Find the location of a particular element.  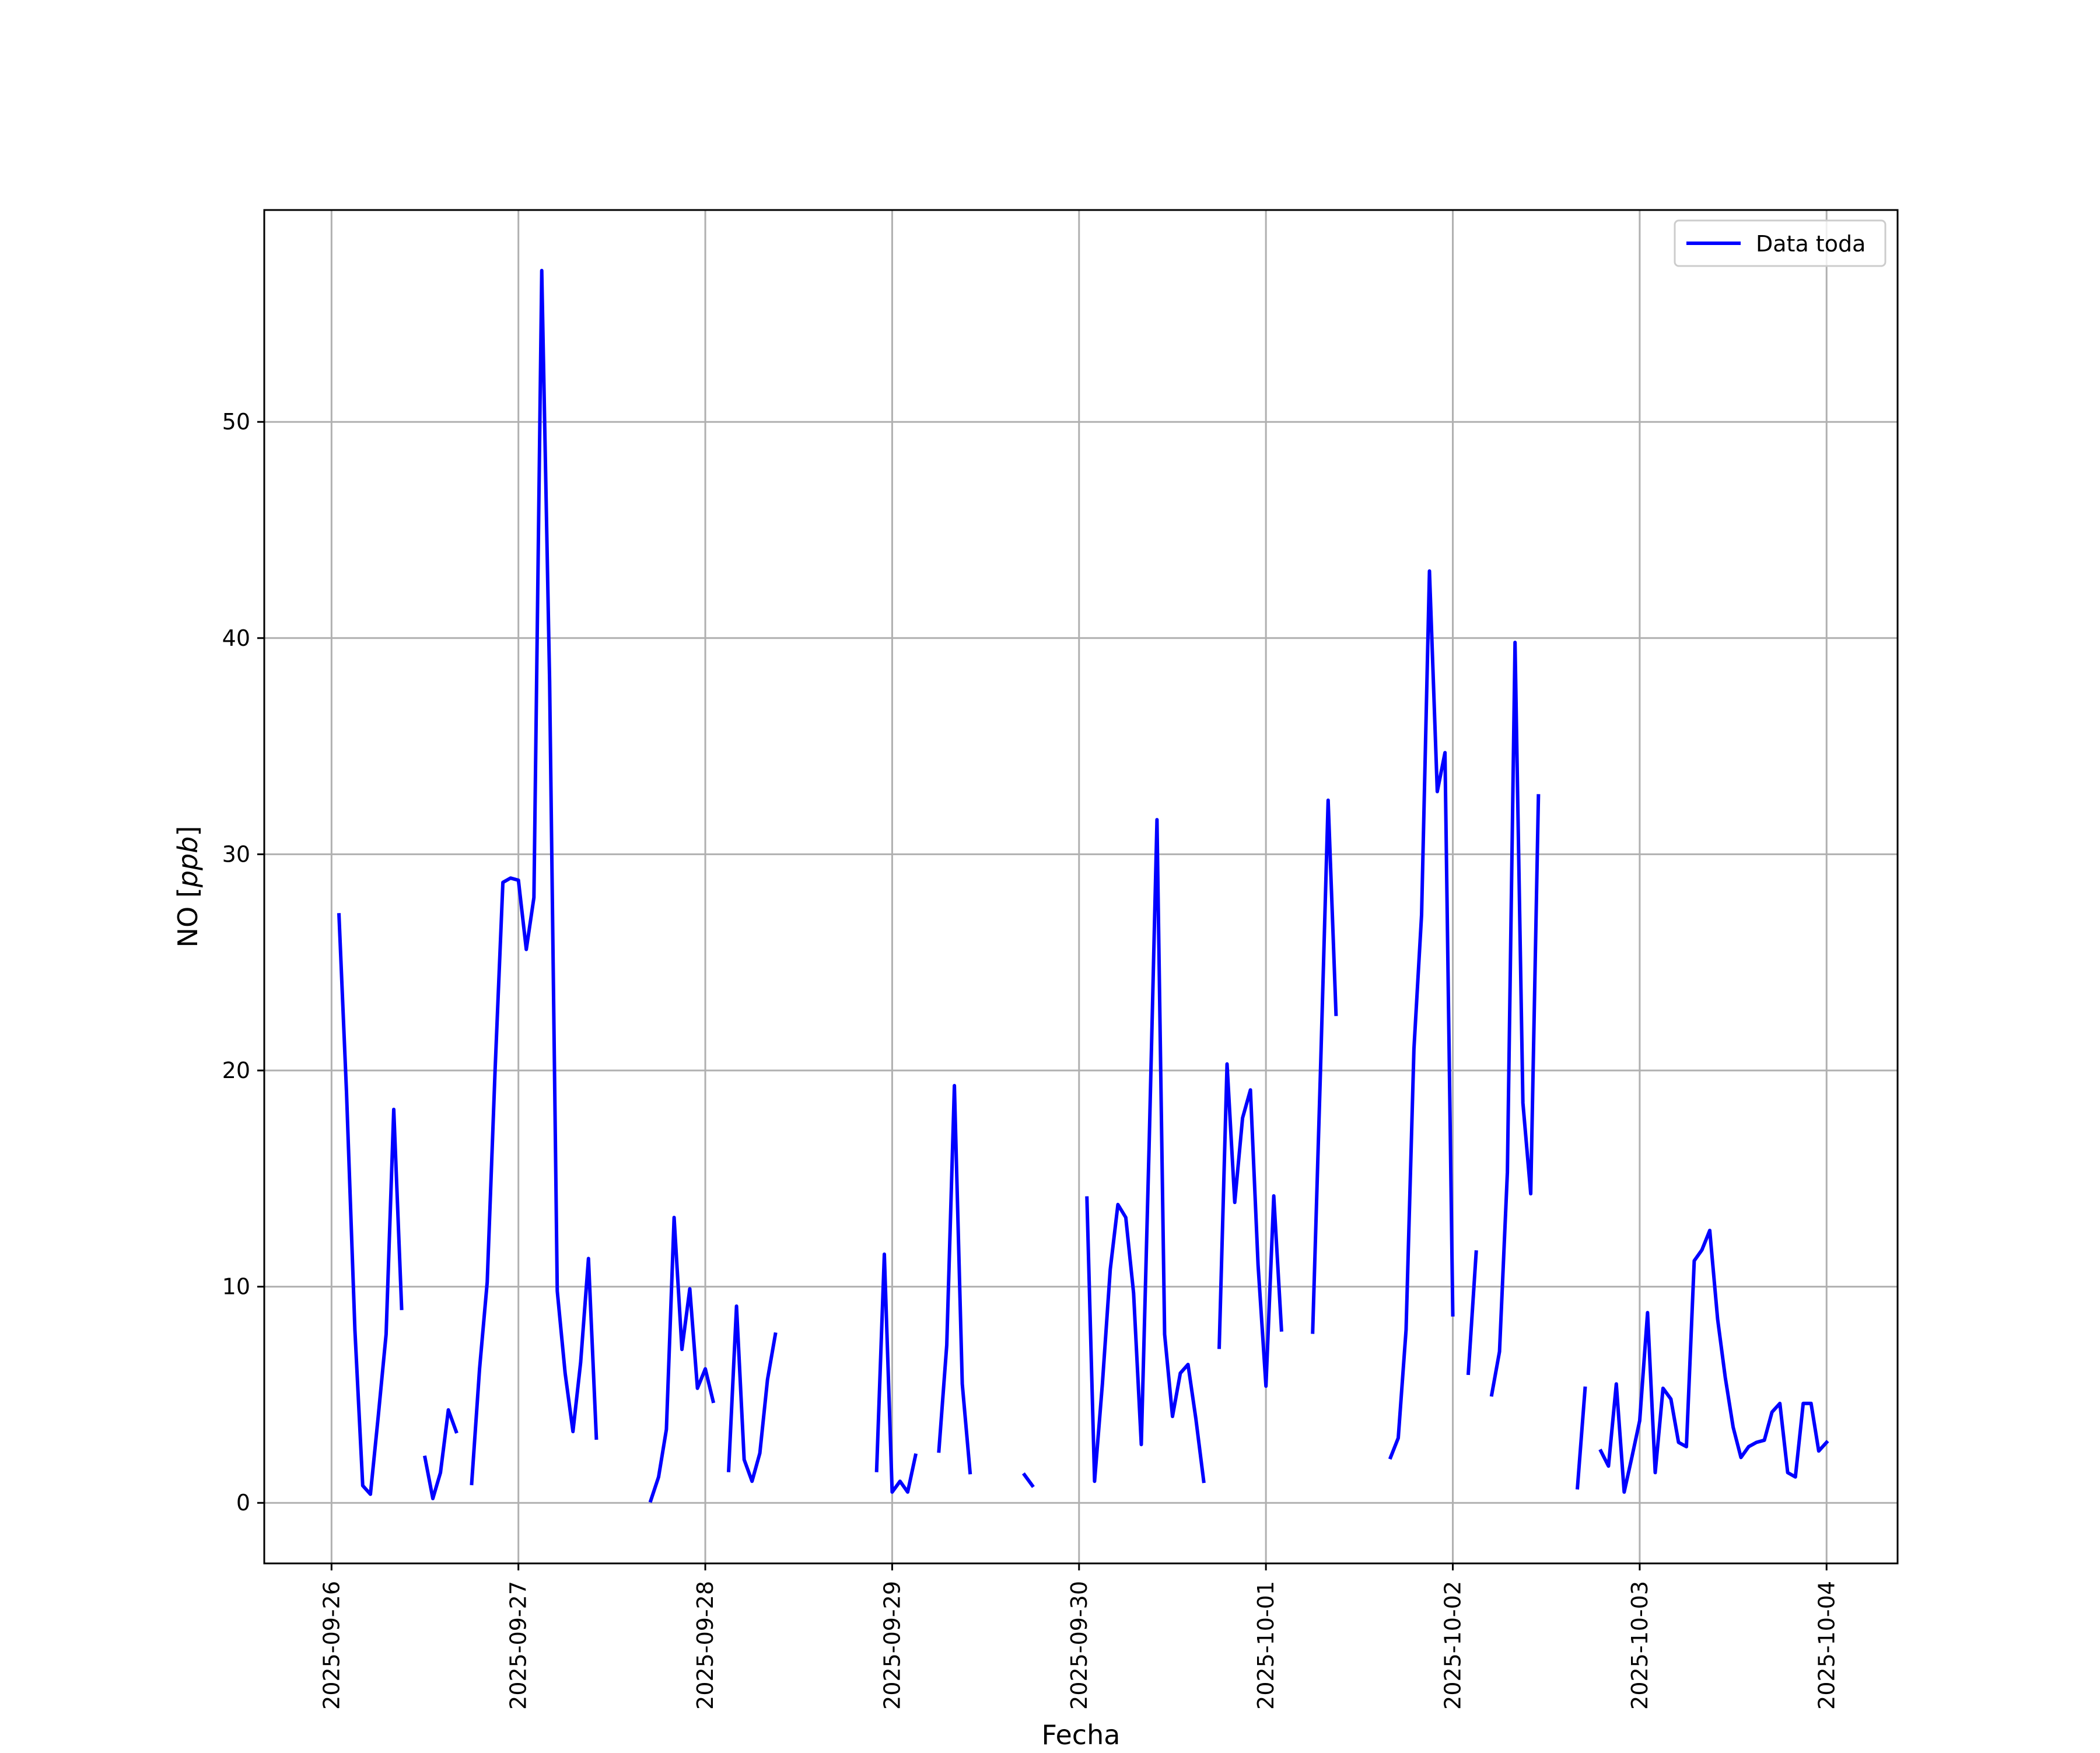

x-tick-label-2025-10-01: 2025-10-01 is located at coordinates (1266, 1645).